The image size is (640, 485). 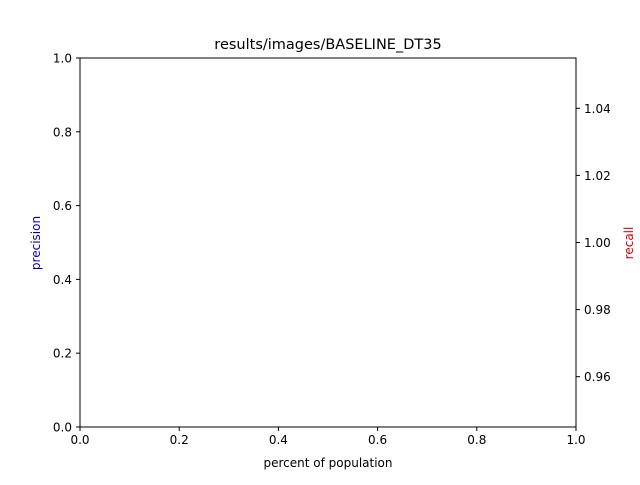 I want to click on x-tick-label: 0.6, so click(x=377, y=440).